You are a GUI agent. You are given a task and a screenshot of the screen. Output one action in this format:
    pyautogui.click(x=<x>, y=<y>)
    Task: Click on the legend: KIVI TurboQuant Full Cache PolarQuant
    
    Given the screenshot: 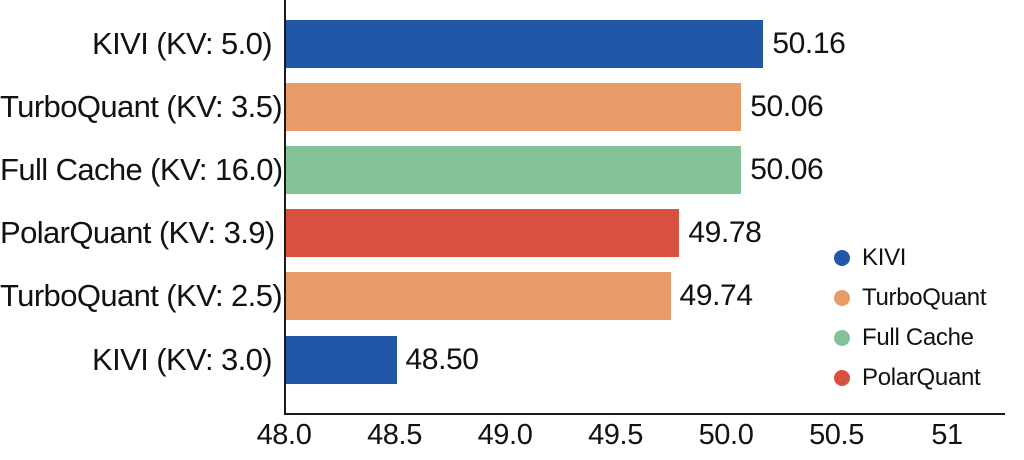 What is the action you would take?
    pyautogui.click(x=910, y=318)
    